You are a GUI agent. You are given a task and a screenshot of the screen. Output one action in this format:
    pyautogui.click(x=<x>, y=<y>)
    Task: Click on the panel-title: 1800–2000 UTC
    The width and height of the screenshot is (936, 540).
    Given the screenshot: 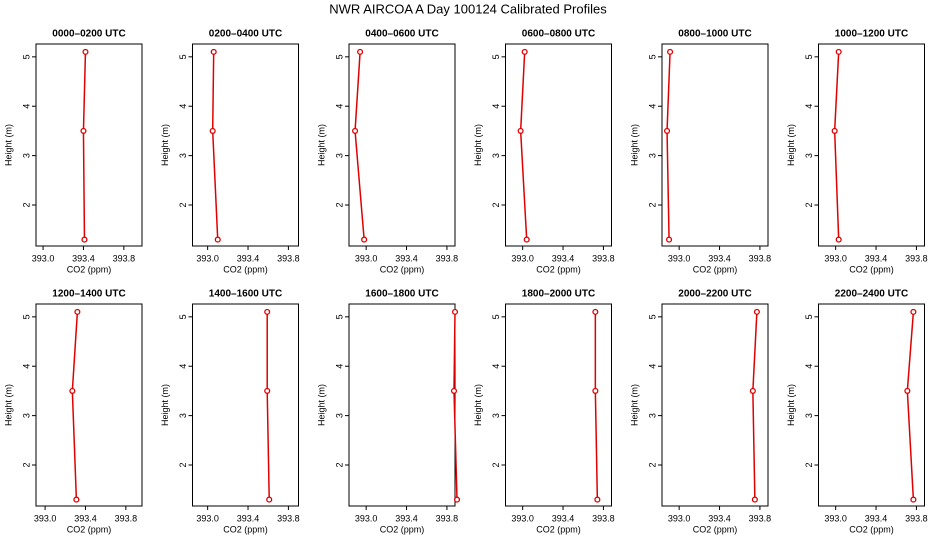 What is the action you would take?
    pyautogui.click(x=558, y=294)
    